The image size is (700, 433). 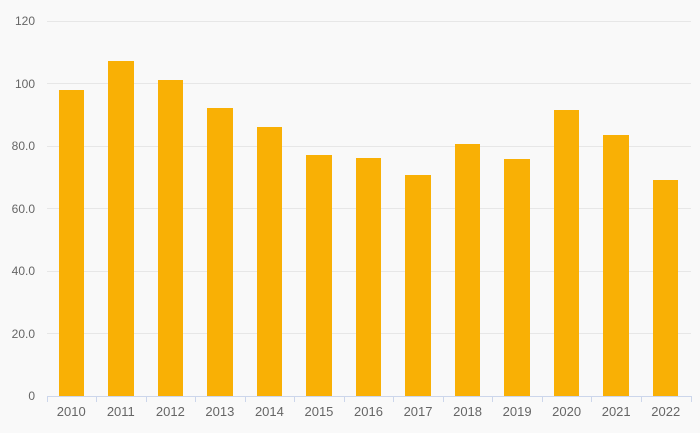 I want to click on bar-2019, so click(x=517, y=277).